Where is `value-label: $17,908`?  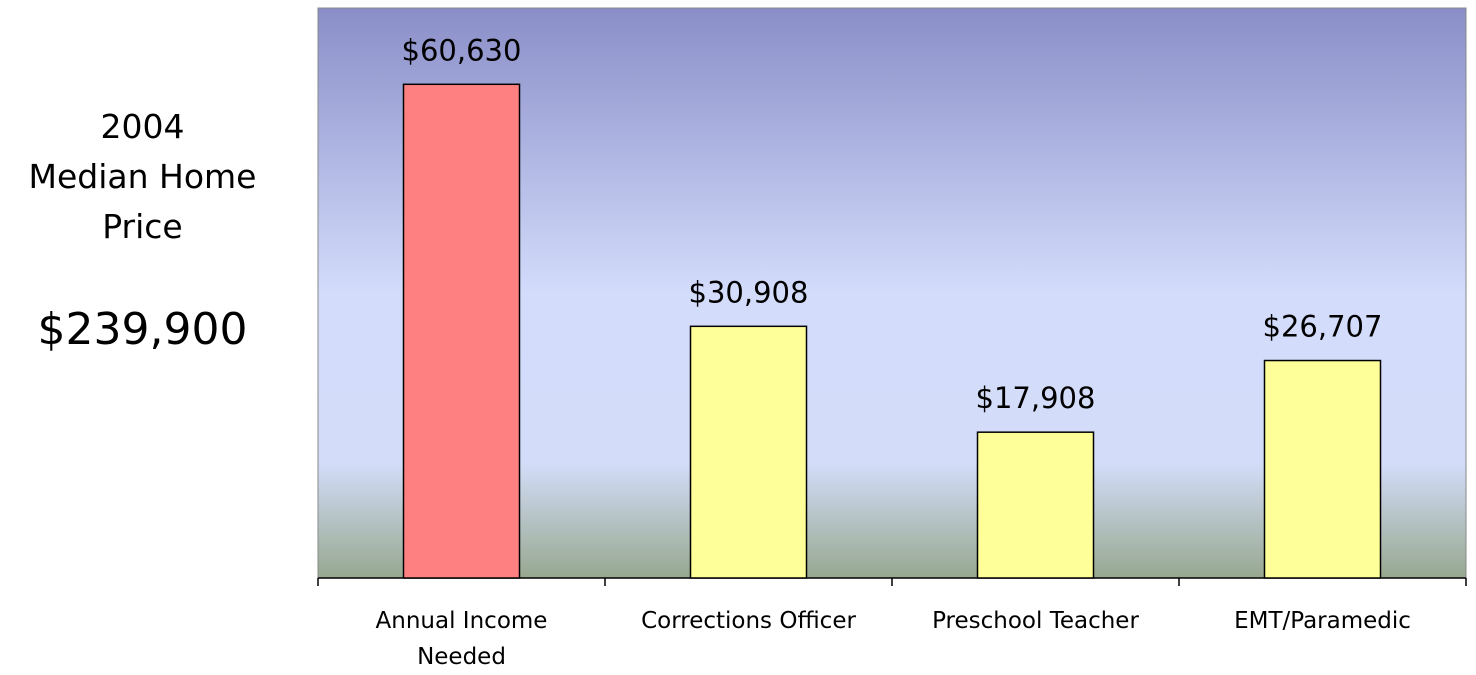
value-label: $17,908 is located at coordinates (1036, 398).